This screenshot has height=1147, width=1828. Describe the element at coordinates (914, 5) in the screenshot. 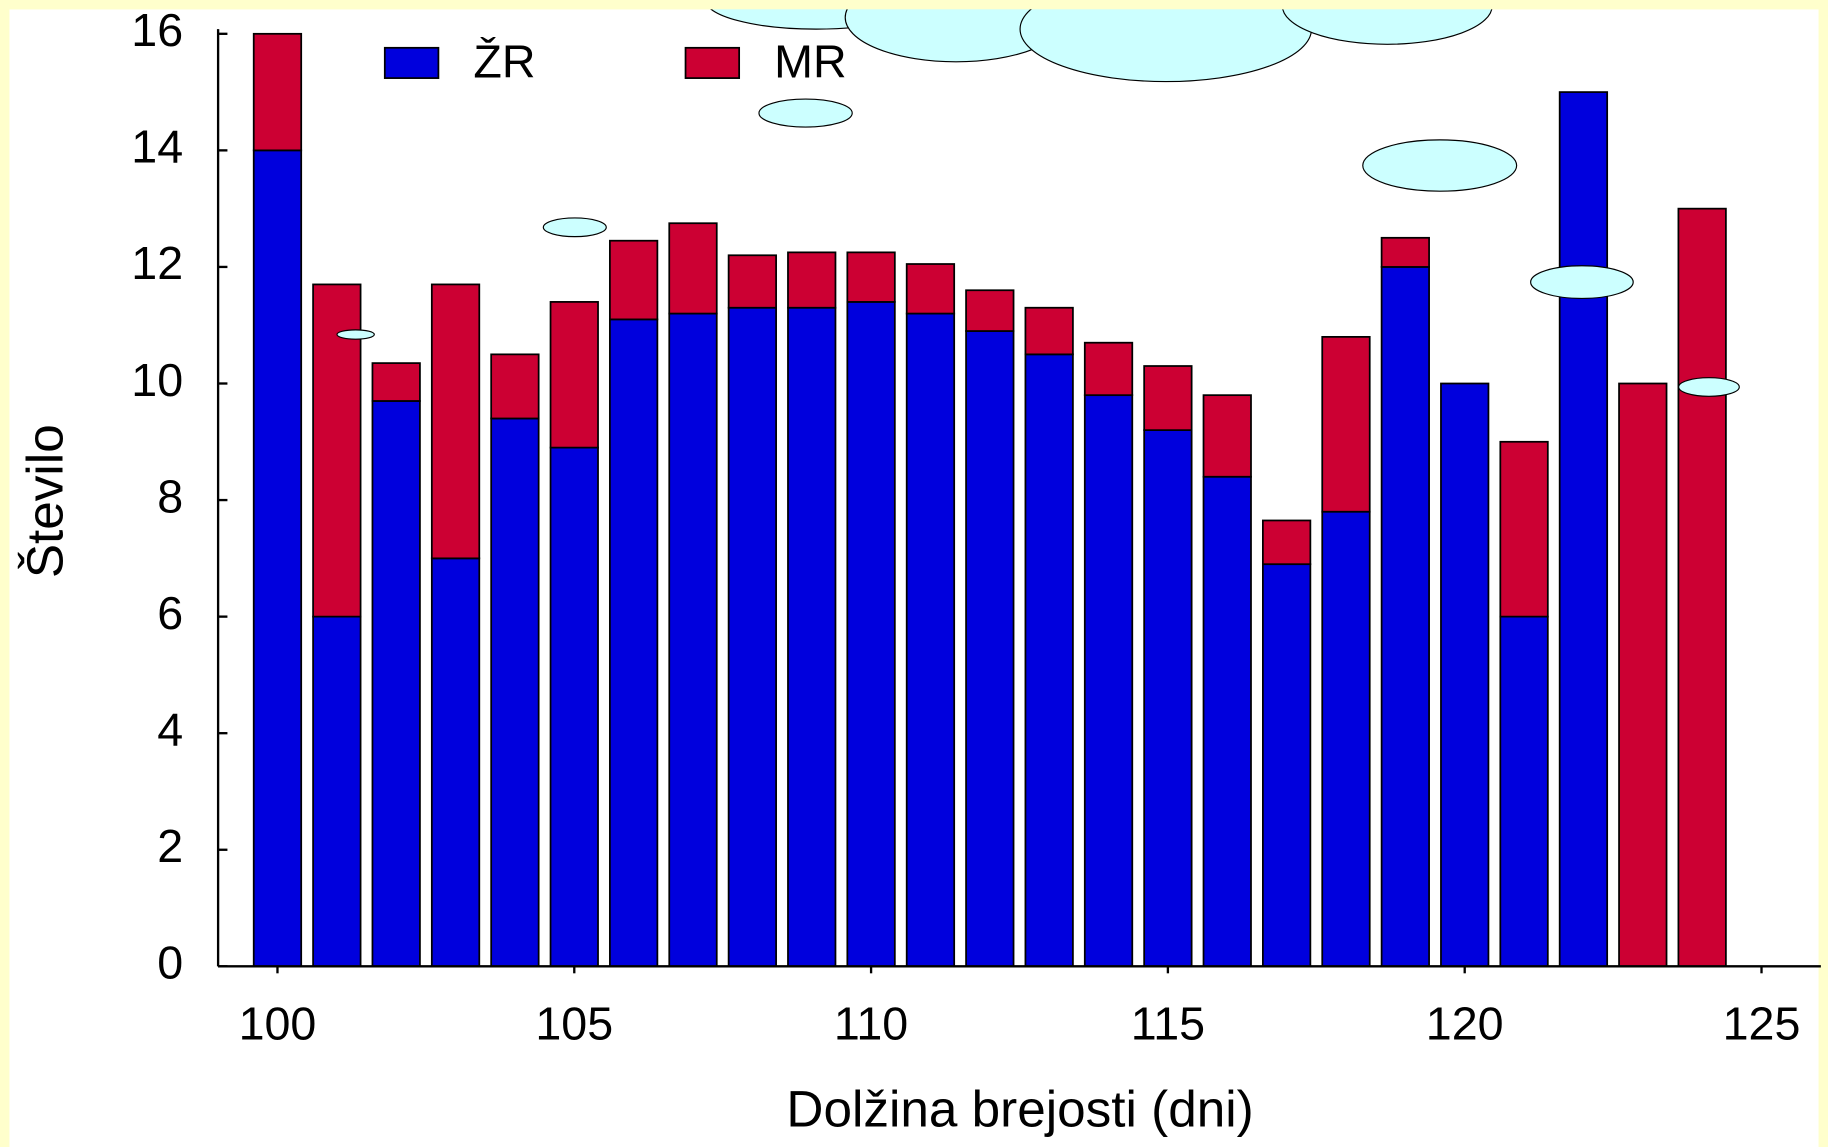

I see `border` at that location.